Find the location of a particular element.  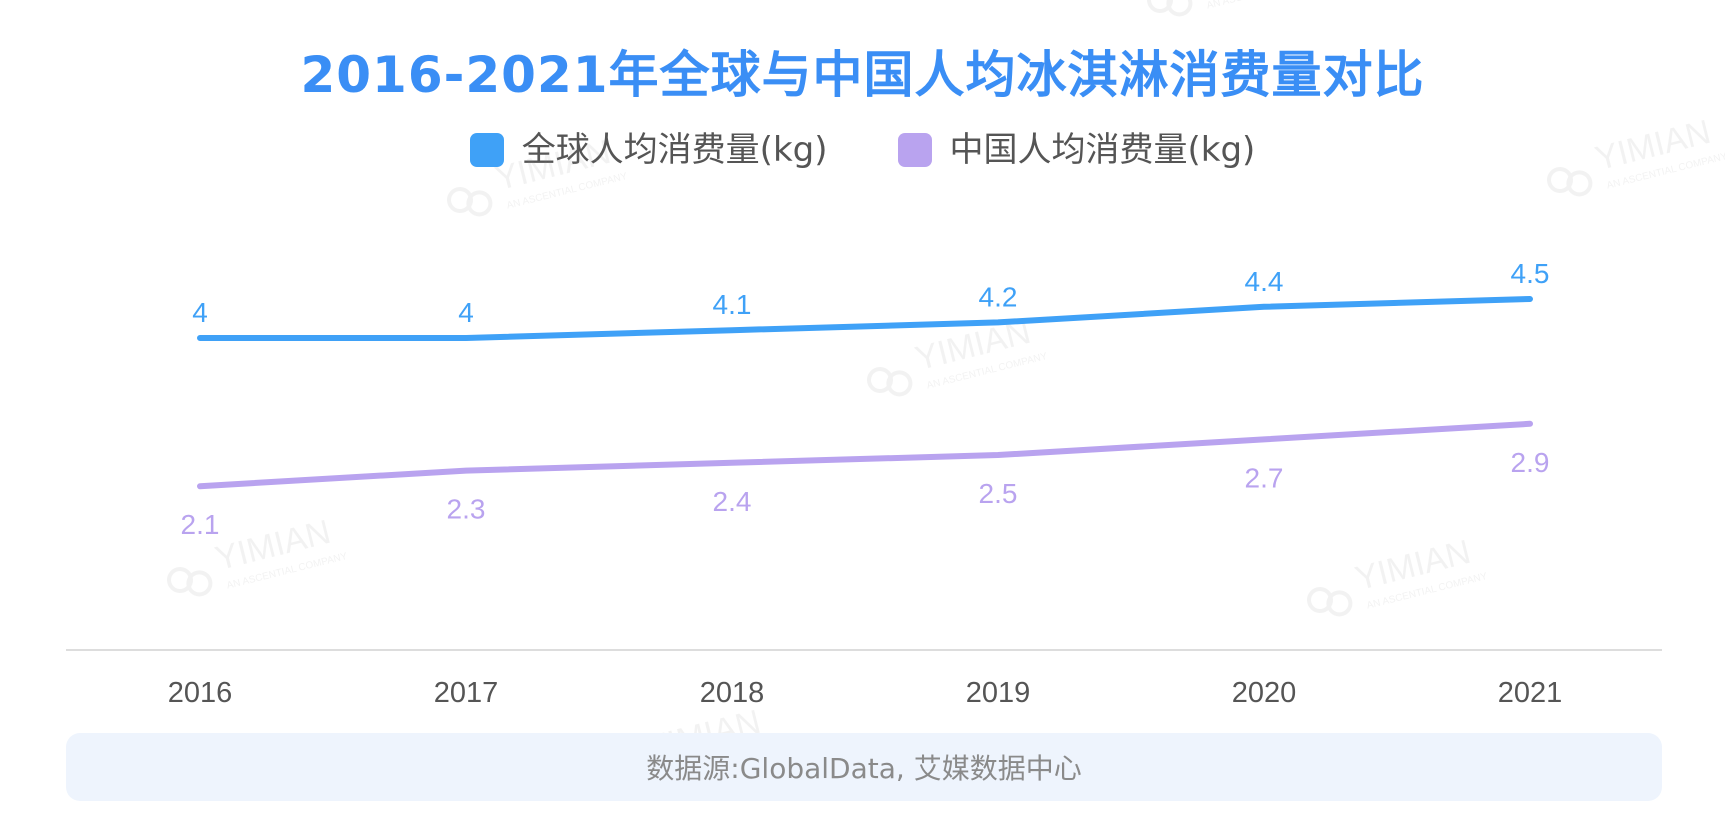

legend-swatch-china is located at coordinates (914, 150).